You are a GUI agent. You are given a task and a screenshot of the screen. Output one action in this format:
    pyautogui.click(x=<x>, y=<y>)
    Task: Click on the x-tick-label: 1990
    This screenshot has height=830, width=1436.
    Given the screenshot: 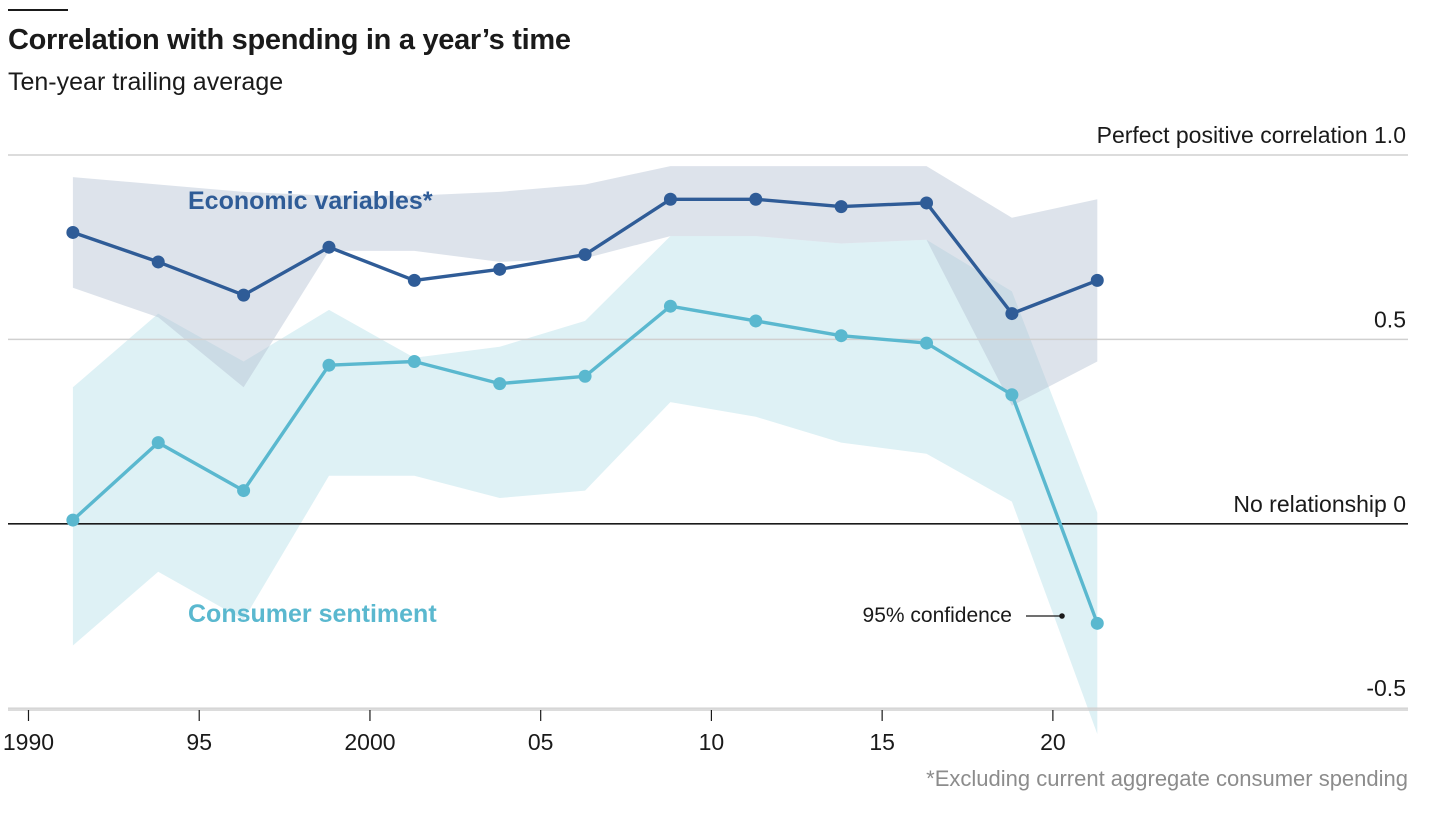 What is the action you would take?
    pyautogui.click(x=28, y=742)
    